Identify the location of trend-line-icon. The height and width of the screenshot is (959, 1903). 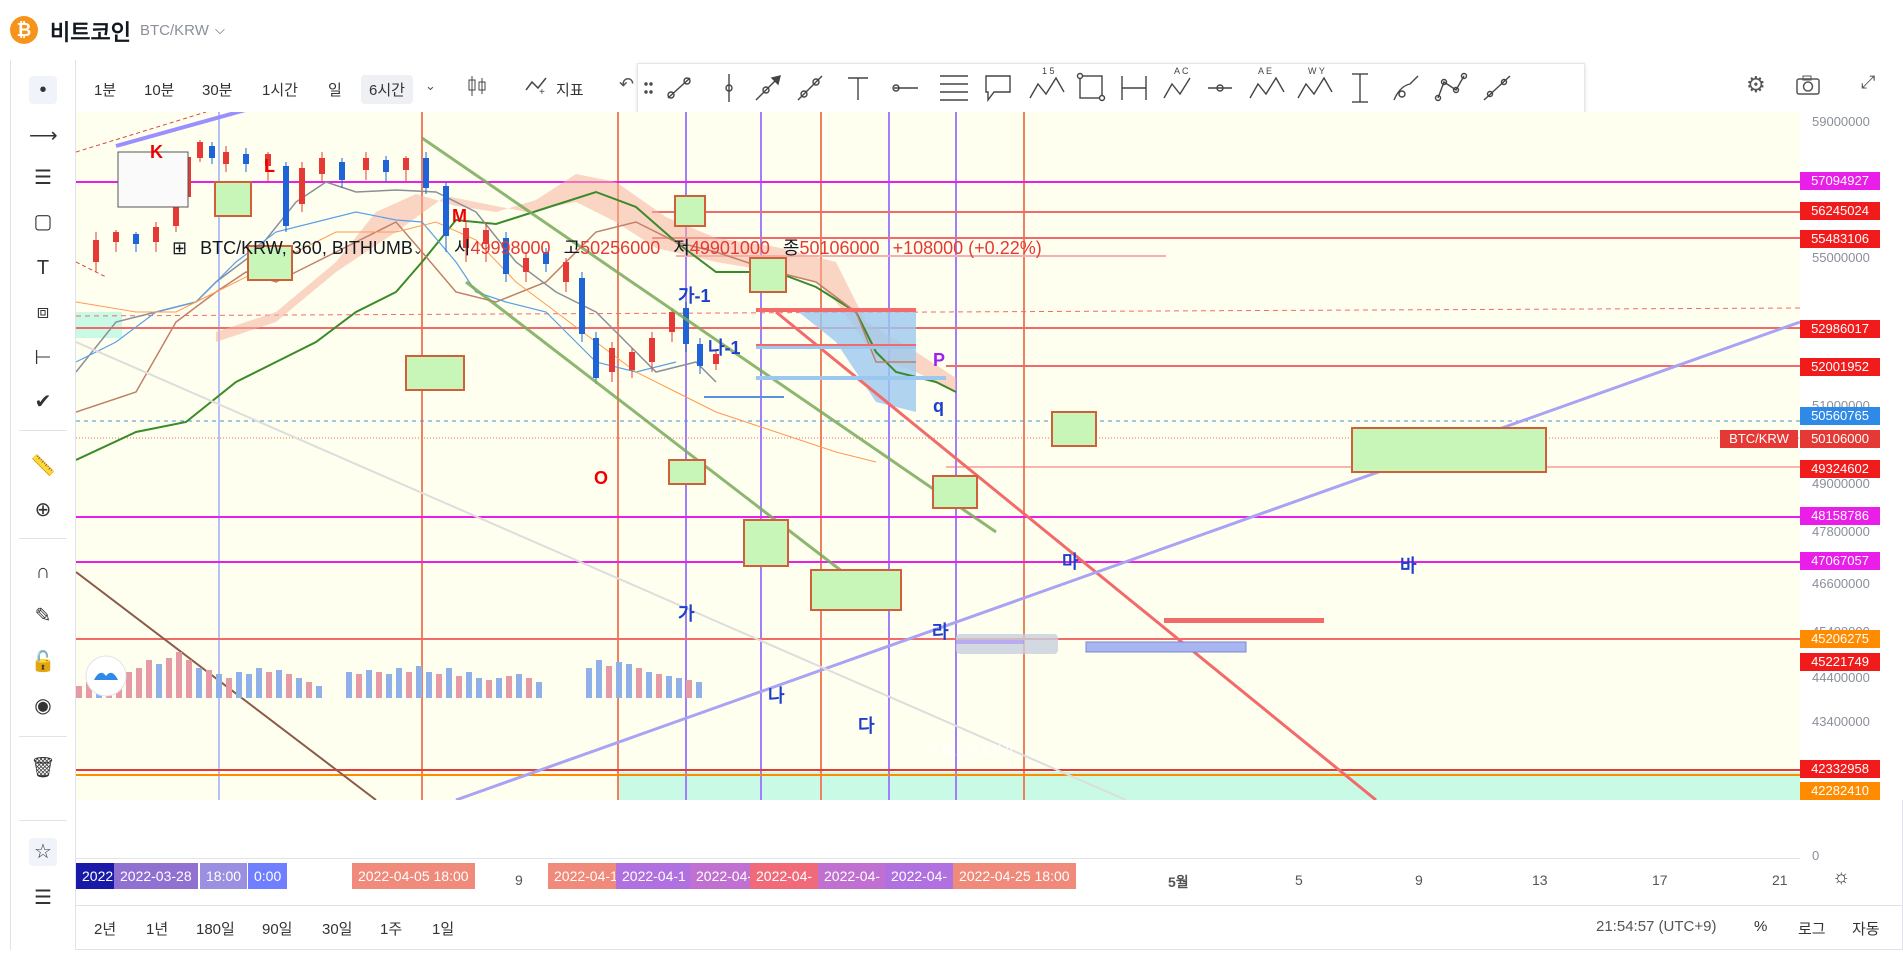
(679, 88).